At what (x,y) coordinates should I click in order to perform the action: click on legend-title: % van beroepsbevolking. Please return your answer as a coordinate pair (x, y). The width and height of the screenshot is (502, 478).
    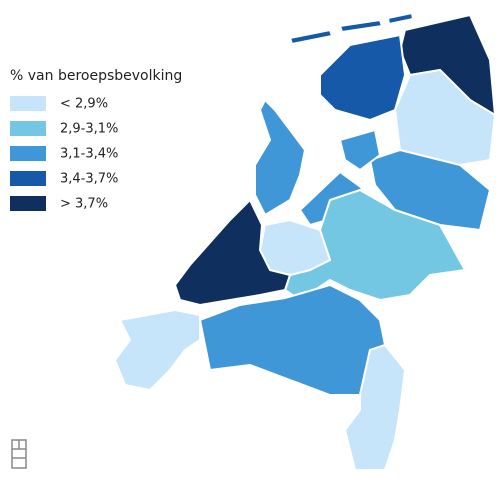
    Looking at the image, I should click on (96, 76).